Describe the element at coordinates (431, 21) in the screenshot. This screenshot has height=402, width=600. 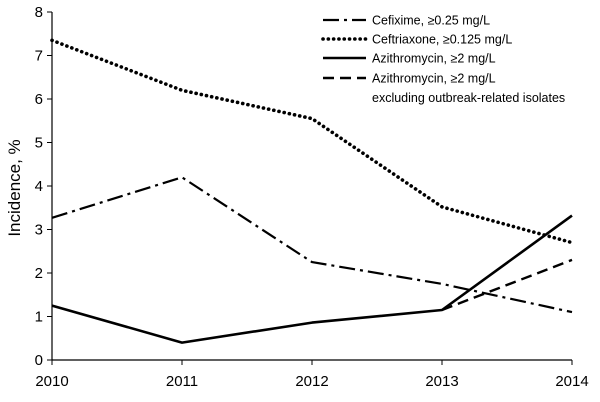
I see `legend-label: Cefixime, ≥0.25 mg/L` at that location.